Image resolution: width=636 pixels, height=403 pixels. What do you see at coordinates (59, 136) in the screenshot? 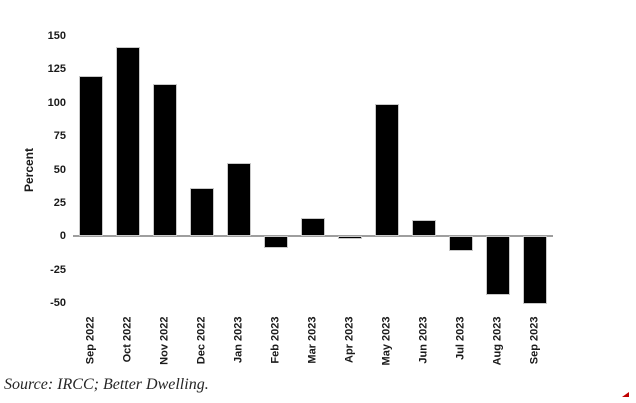
I see `y-tick-label: 75` at bounding box center [59, 136].